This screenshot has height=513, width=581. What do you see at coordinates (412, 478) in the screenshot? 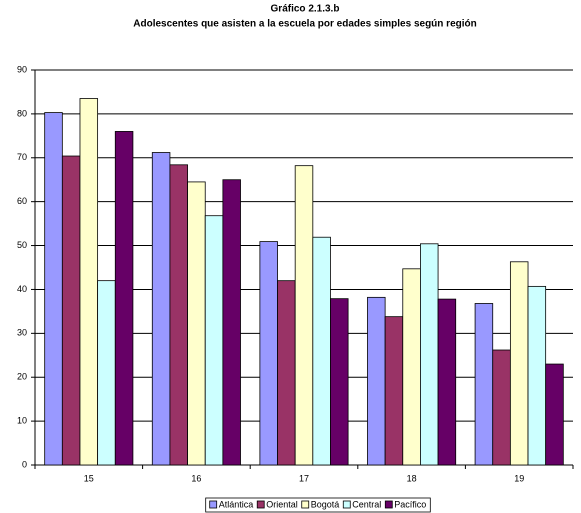
I see `x-tick-label: 18` at bounding box center [412, 478].